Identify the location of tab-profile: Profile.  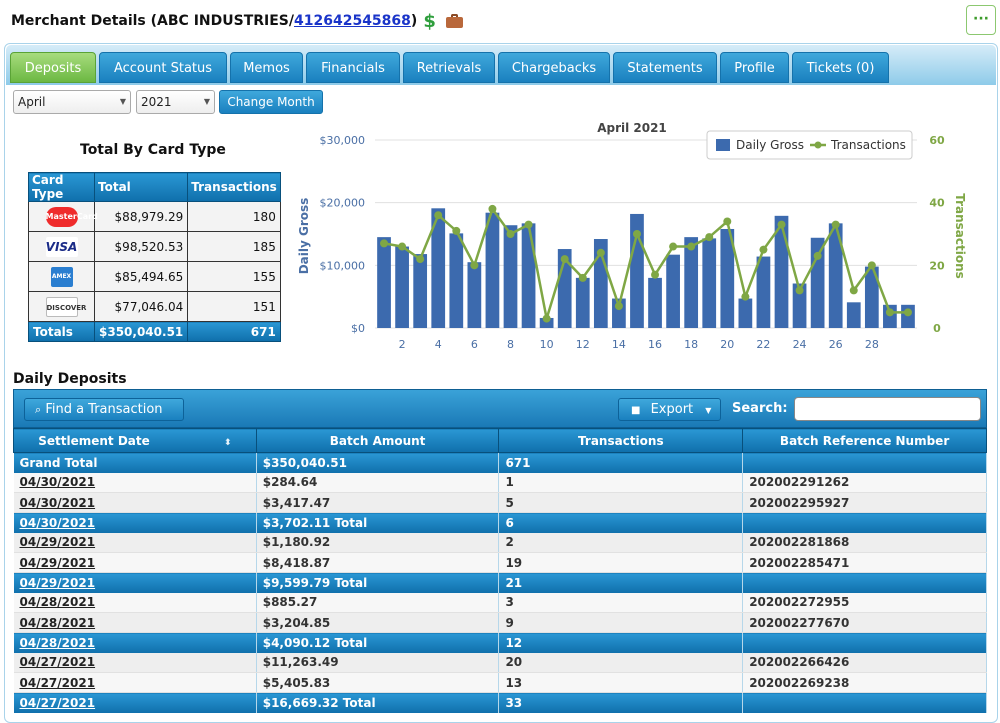
(754, 67).